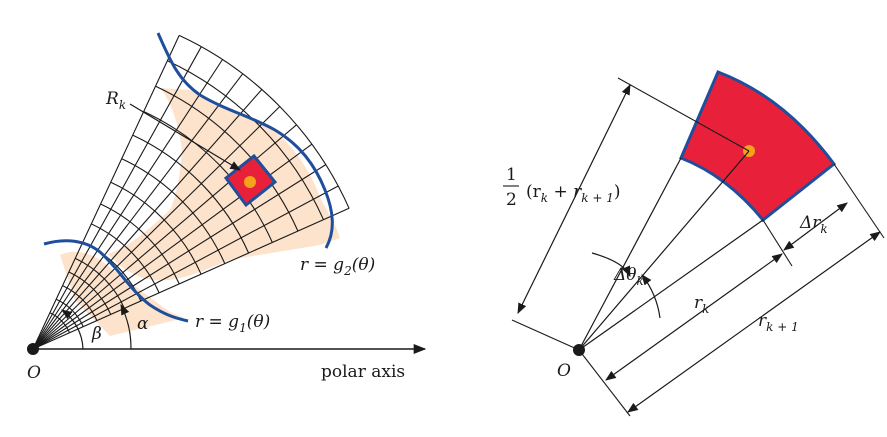 Image resolution: width=887 pixels, height=437 pixels. What do you see at coordinates (72, 329) in the screenshot?
I see `beta-arc` at bounding box center [72, 329].